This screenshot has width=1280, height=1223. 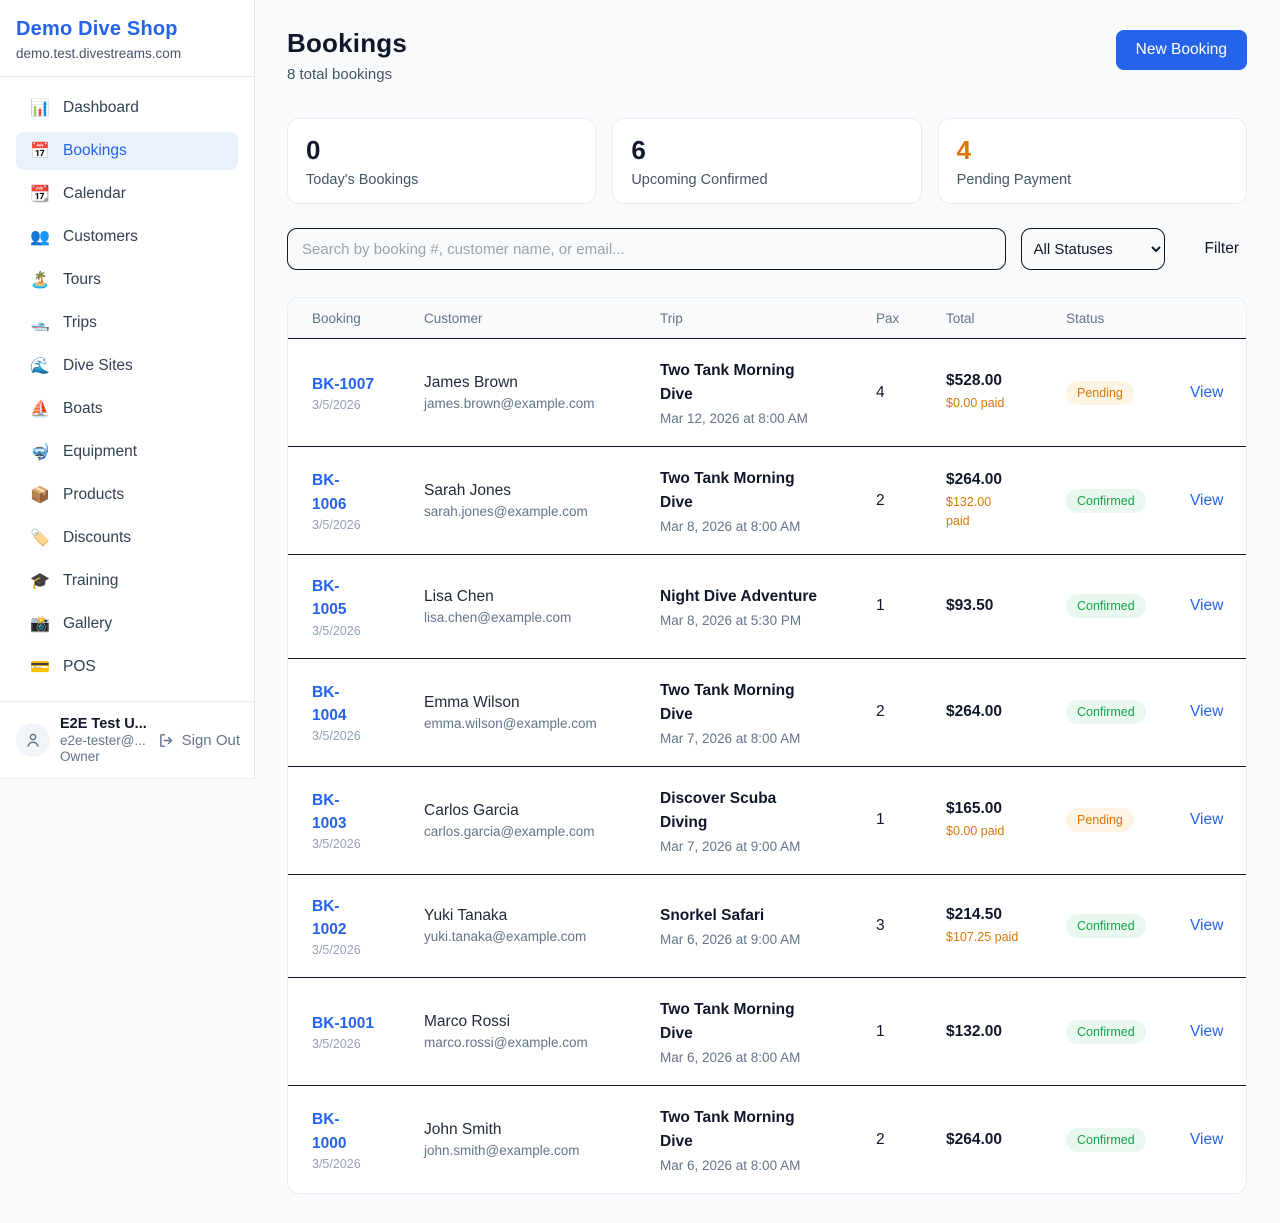 I want to click on user-info: E2E Test U... e2e-tester@... Owner, so click(x=104, y=740).